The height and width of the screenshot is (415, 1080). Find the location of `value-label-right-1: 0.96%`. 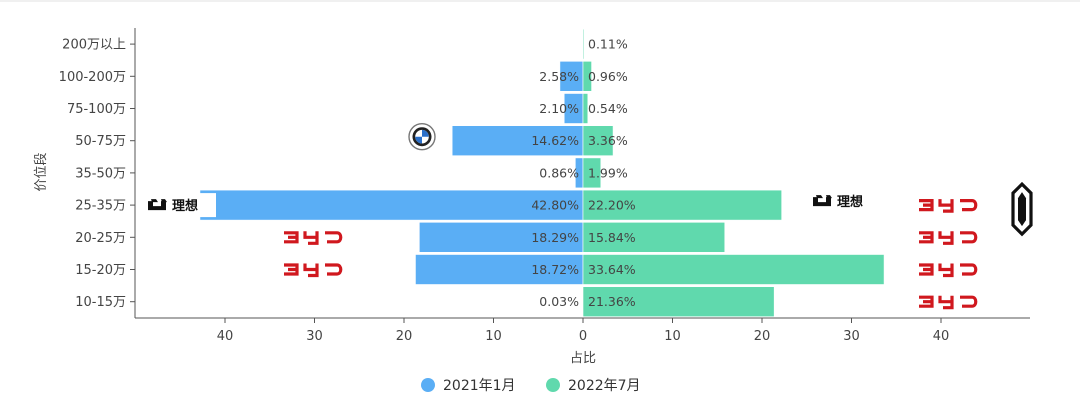

value-label-right-1: 0.96% is located at coordinates (608, 76).